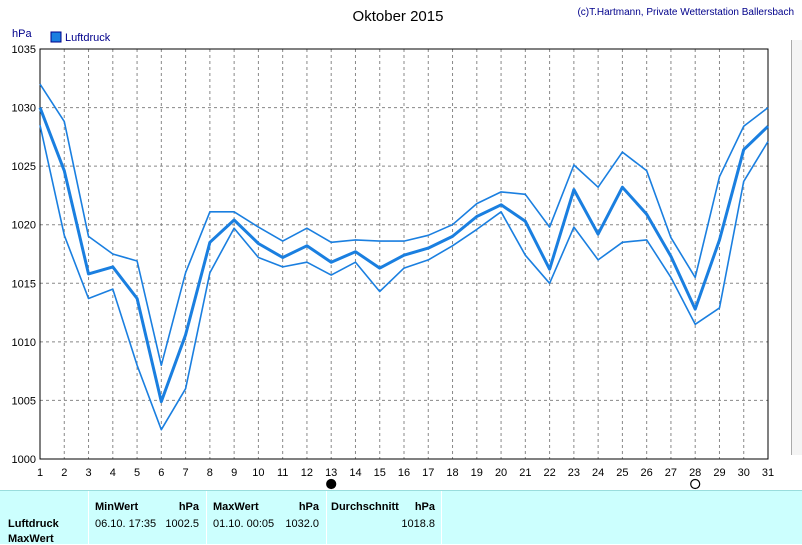 The height and width of the screenshot is (545, 802). What do you see at coordinates (88, 38) in the screenshot?
I see `legend-label: Luftdruck` at bounding box center [88, 38].